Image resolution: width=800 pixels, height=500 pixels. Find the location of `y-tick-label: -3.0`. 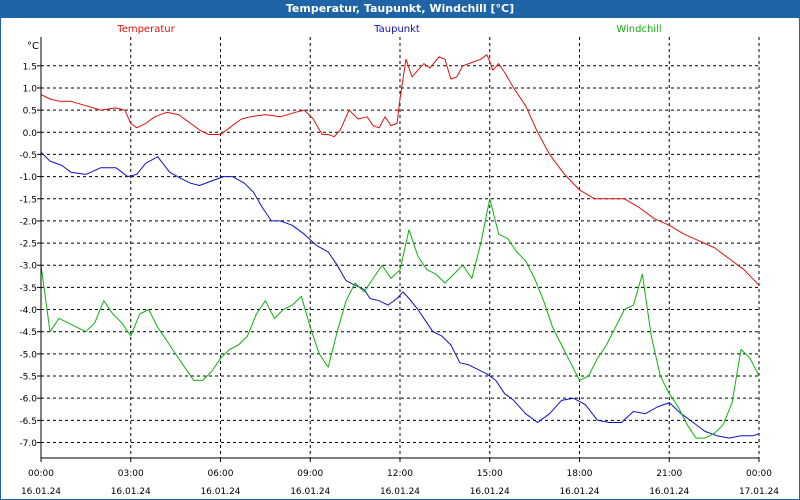

y-tick-label: -3.0 is located at coordinates (28, 267).